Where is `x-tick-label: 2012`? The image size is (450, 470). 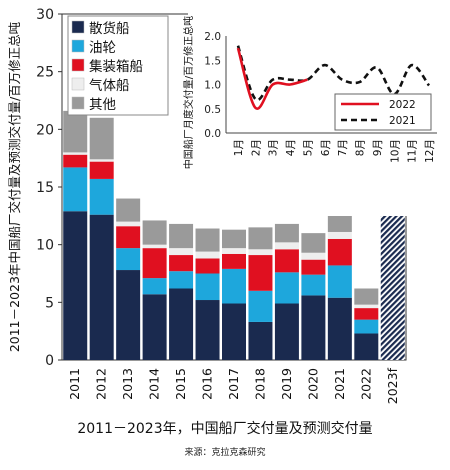
x-tick-label: 2012 is located at coordinates (101, 384).